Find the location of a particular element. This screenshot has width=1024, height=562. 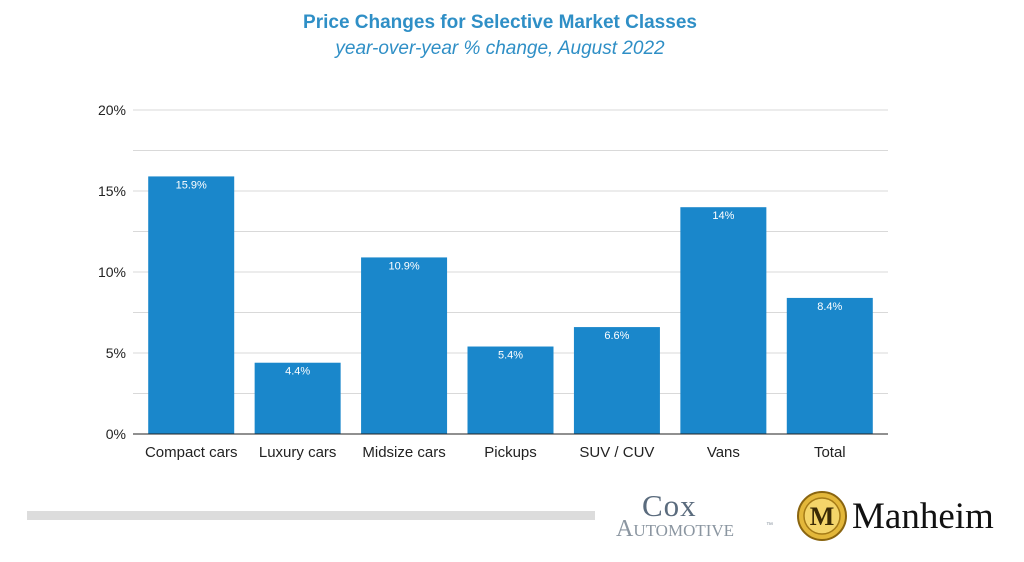

automotive-wordmark: Automotive is located at coordinates (675, 529).